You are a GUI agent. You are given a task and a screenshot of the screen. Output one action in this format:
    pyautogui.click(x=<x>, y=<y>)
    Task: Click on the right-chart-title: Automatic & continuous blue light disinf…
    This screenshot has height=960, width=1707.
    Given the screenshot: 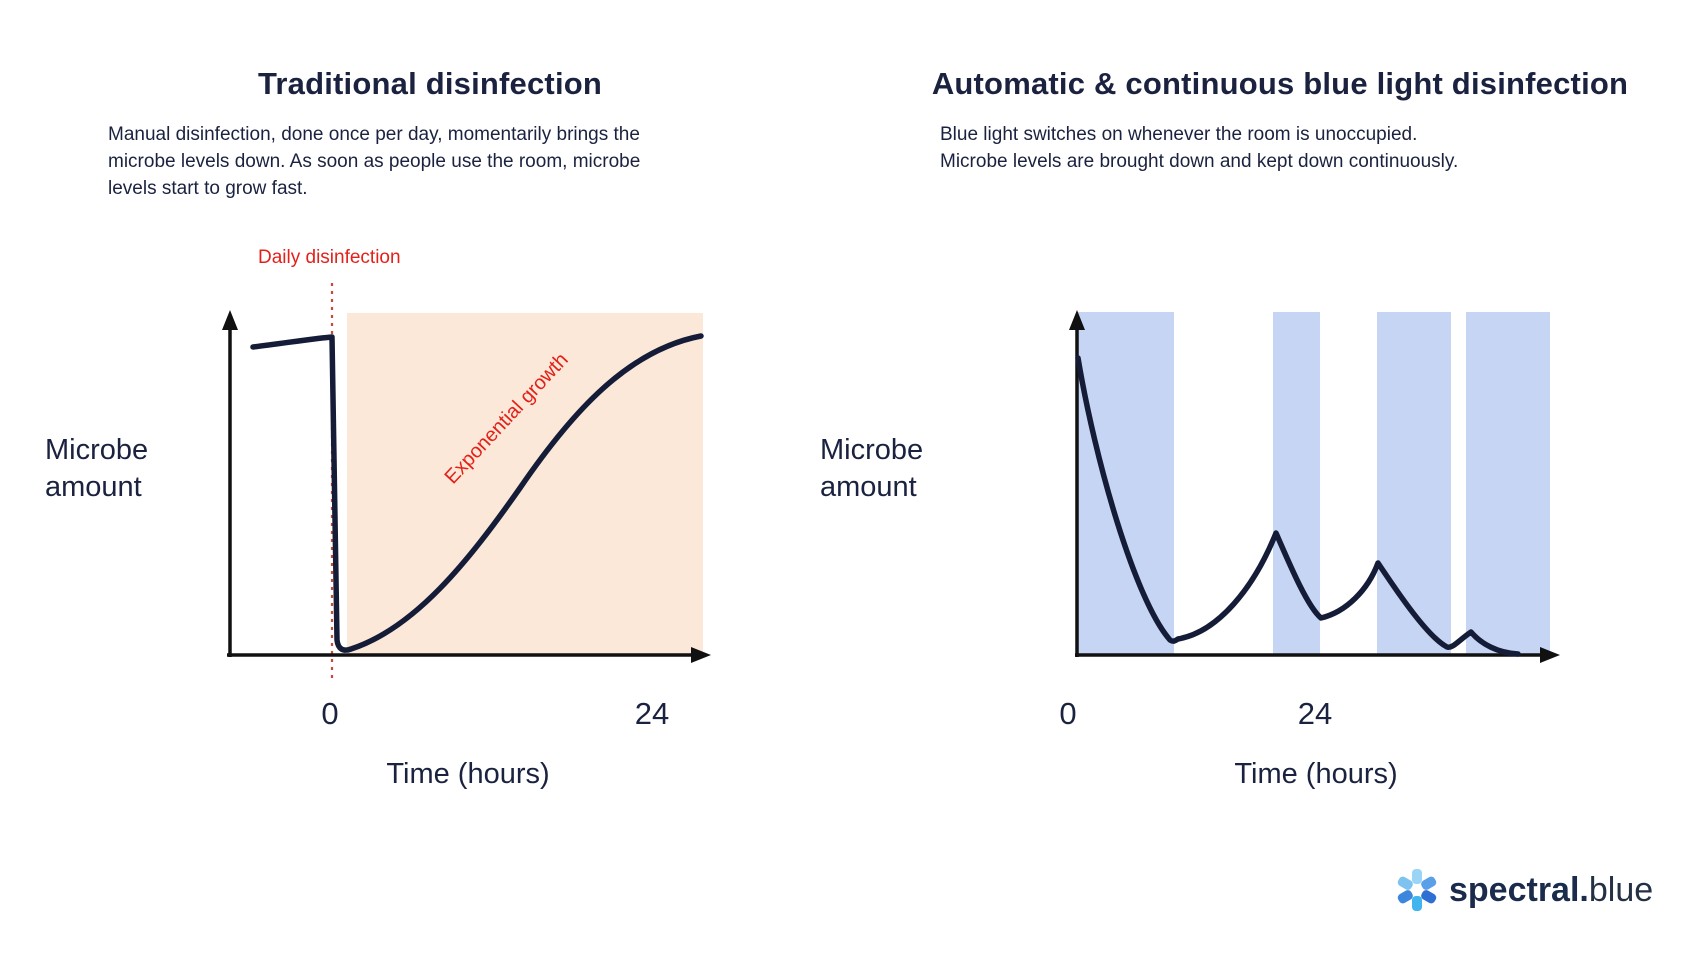 What is the action you would take?
    pyautogui.click(x=1280, y=83)
    